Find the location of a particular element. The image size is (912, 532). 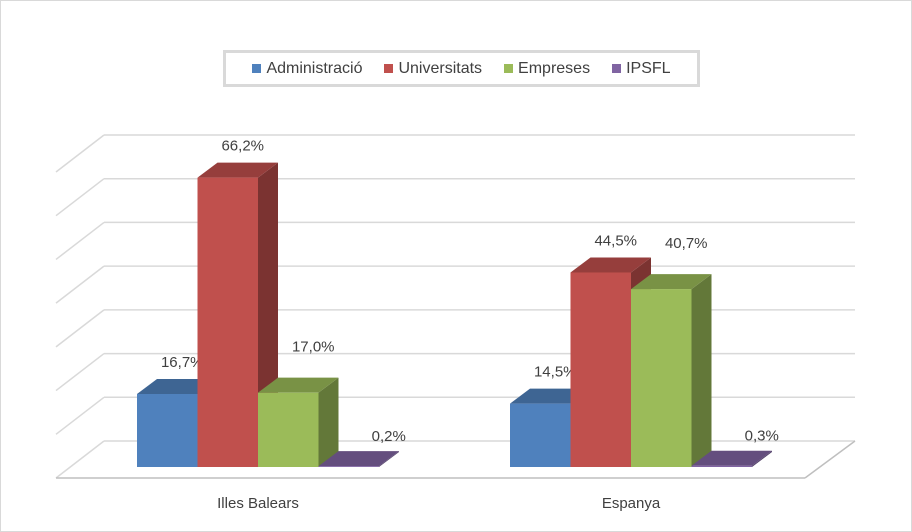

data-label: 17,0% is located at coordinates (313, 347).